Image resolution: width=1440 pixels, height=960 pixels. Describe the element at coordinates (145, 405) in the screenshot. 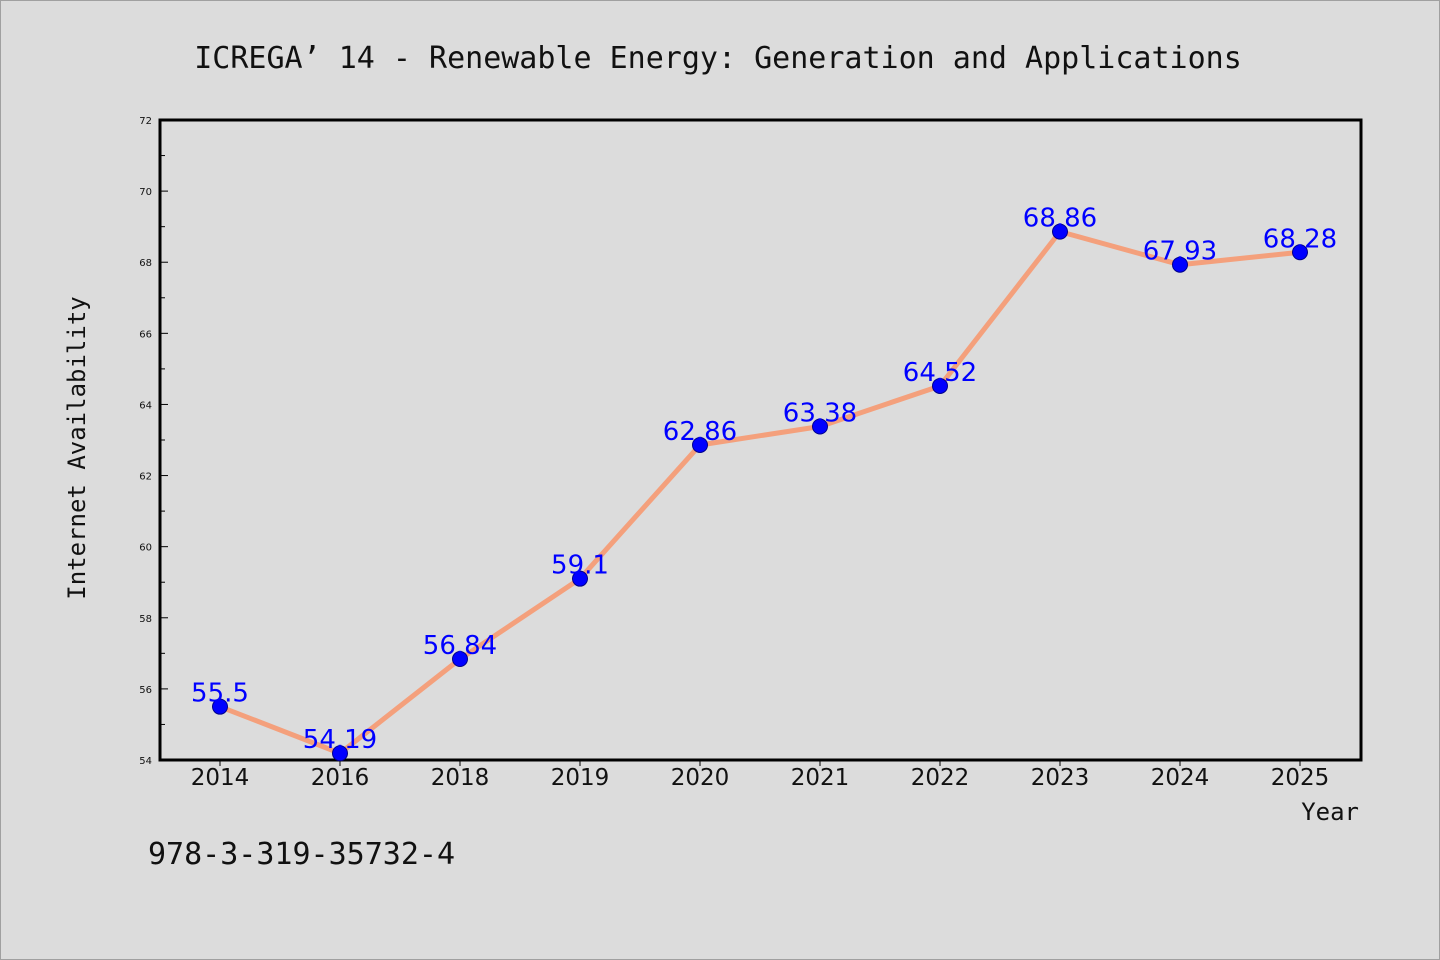

I see `y-tick-label: 64` at that location.